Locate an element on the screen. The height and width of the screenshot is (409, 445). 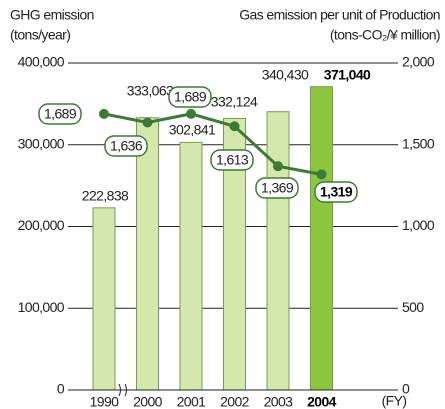
bar-value-label: 371,040 is located at coordinates (347, 75).